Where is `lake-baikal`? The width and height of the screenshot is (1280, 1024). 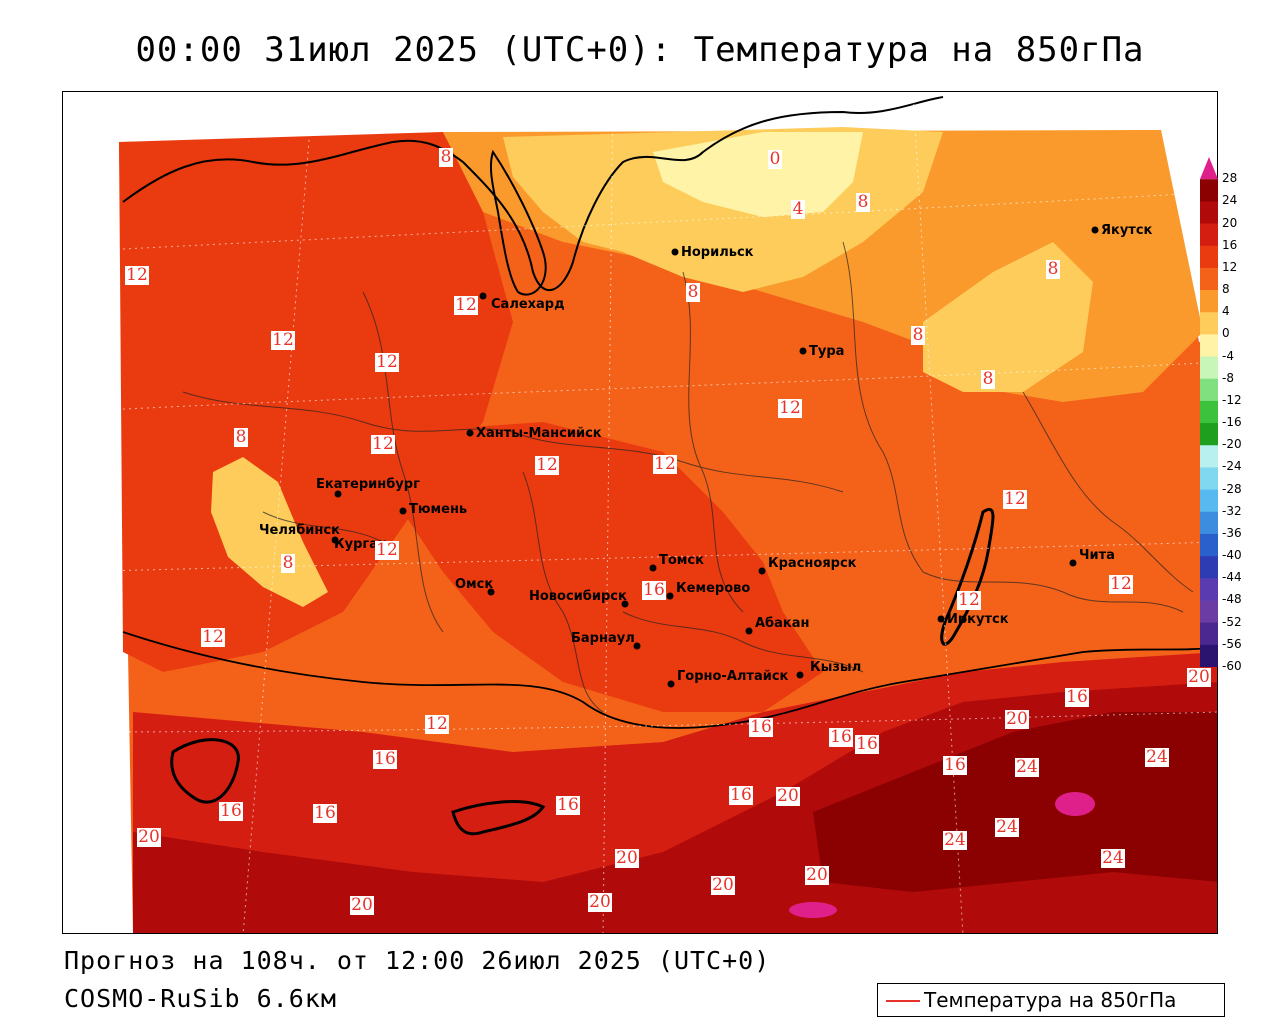
lake-baikal is located at coordinates (967, 577).